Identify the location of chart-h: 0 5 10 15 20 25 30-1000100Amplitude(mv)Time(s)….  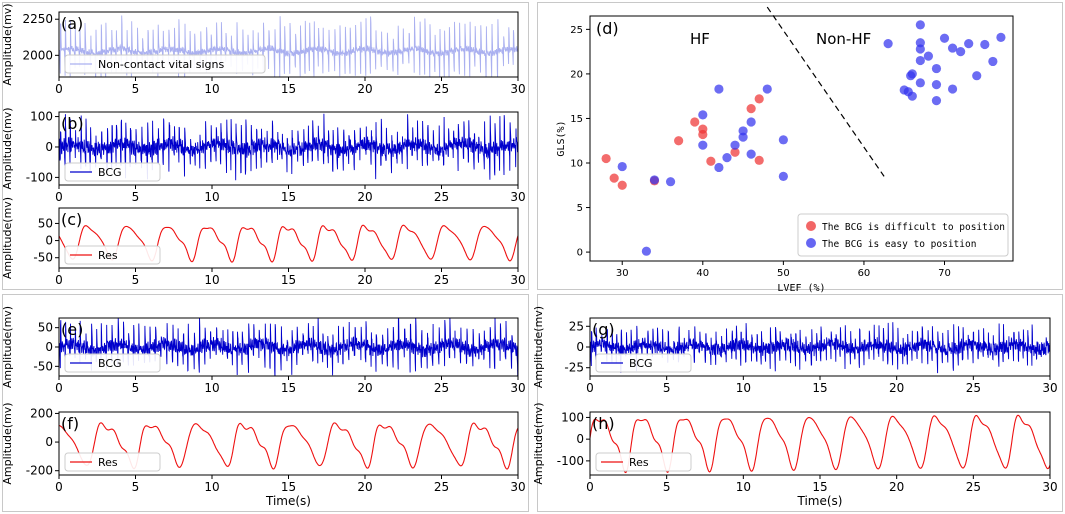
(795, 455).